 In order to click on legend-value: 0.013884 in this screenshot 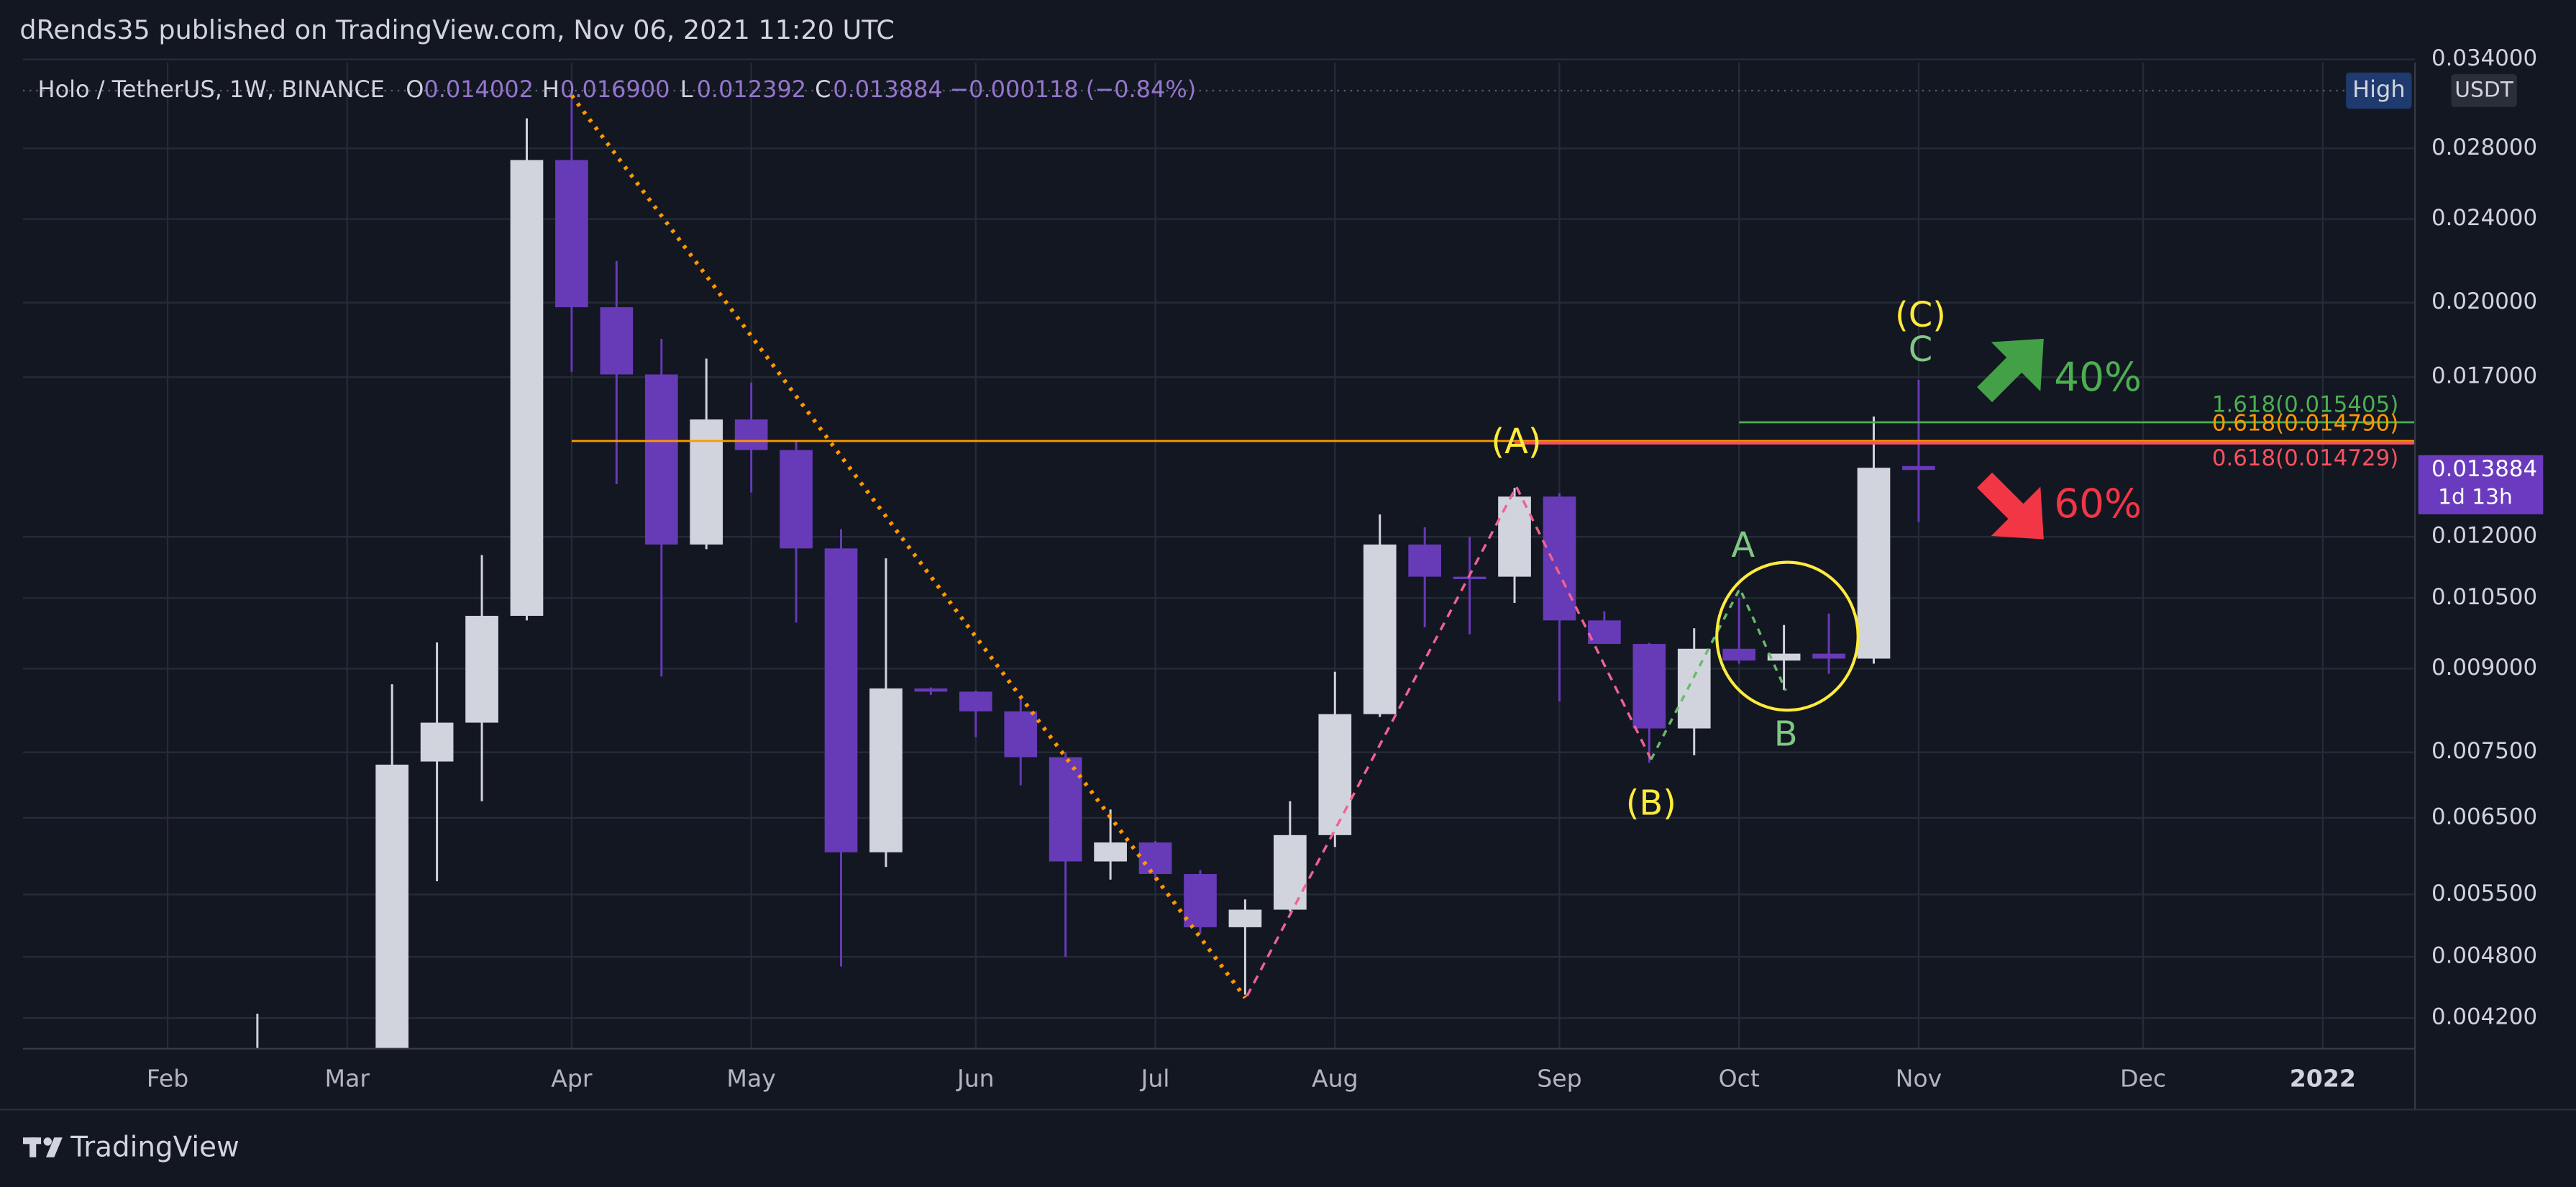, I will do `click(888, 89)`.